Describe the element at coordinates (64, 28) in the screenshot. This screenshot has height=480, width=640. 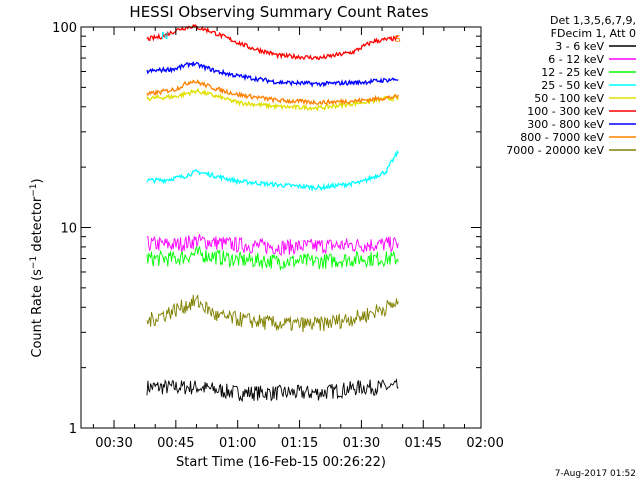
I see `y-tick-label: 100` at that location.